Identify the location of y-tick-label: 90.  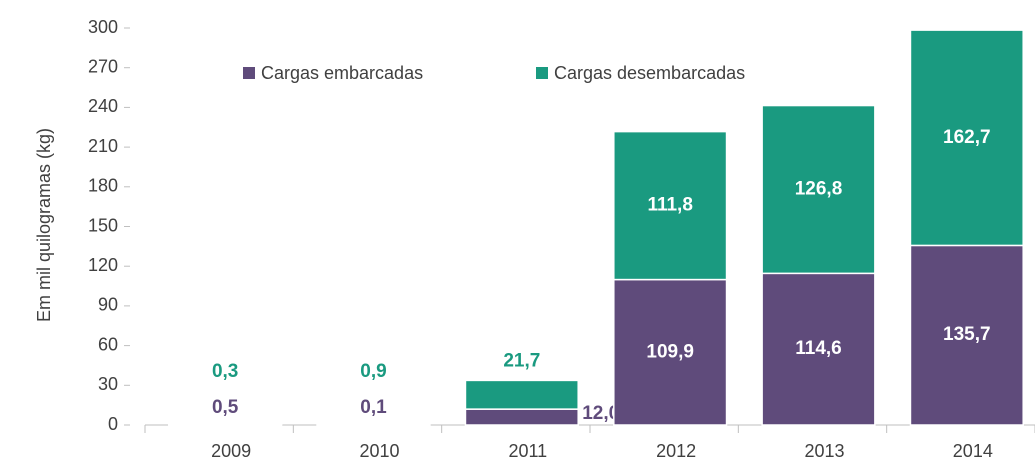
(108, 305).